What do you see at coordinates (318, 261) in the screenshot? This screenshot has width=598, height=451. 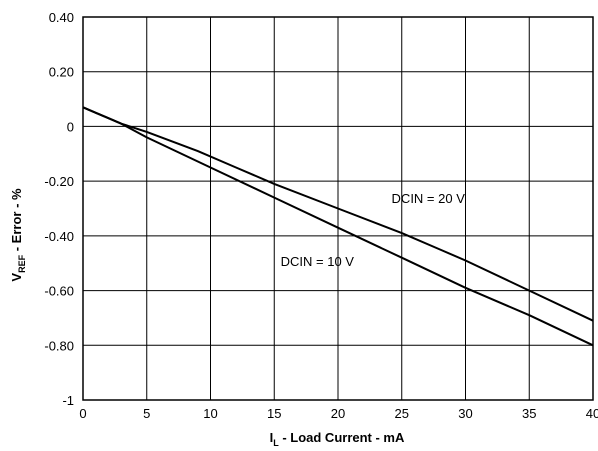 I see `series-annotation-2: DCIN = 10 V` at bounding box center [318, 261].